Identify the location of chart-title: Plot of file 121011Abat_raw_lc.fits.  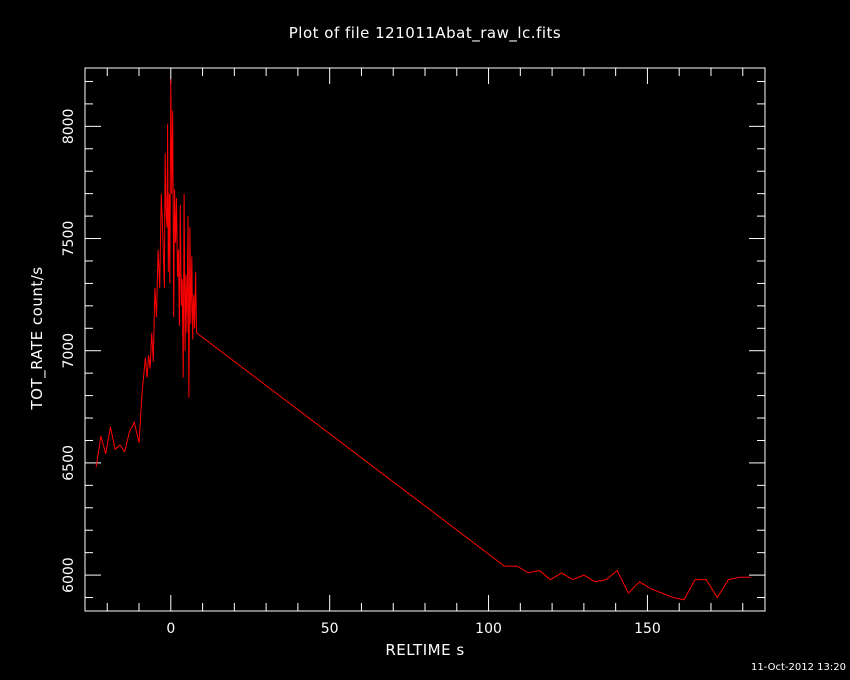
(425, 33).